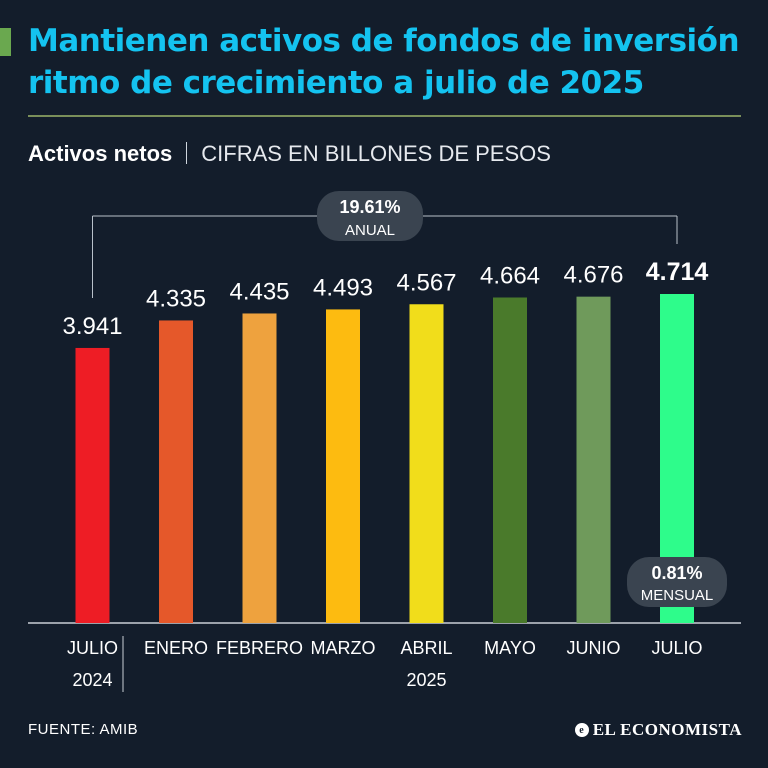 The image size is (768, 768). What do you see at coordinates (677, 272) in the screenshot?
I see `bar-value-label: 4.714` at bounding box center [677, 272].